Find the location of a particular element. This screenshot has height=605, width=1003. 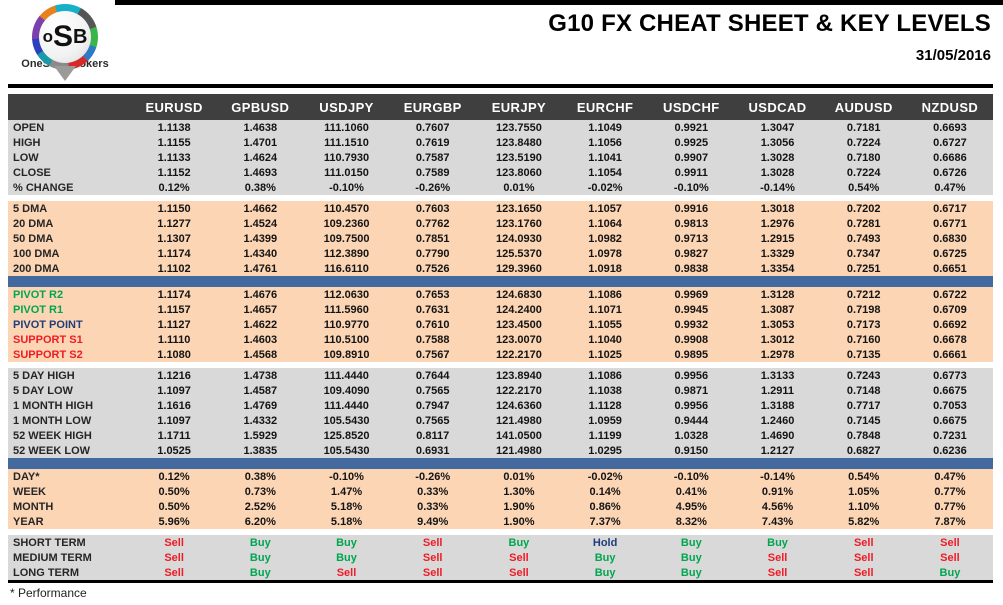

cell-audusd-100-dma: 0.7347 is located at coordinates (863, 253).